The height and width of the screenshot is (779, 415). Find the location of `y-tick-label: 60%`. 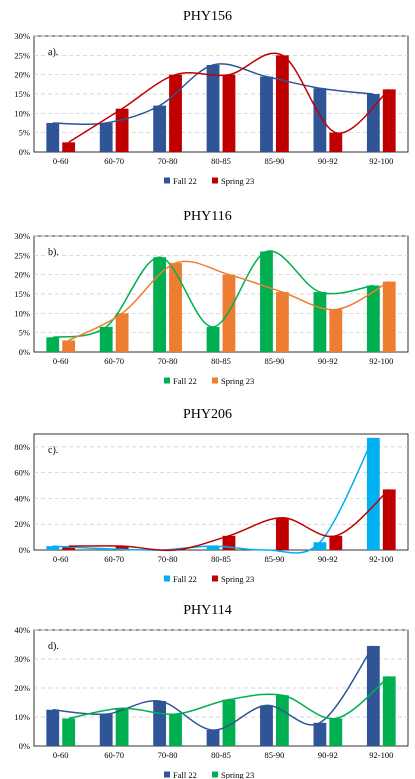

y-tick-label: 60% is located at coordinates (22, 473).